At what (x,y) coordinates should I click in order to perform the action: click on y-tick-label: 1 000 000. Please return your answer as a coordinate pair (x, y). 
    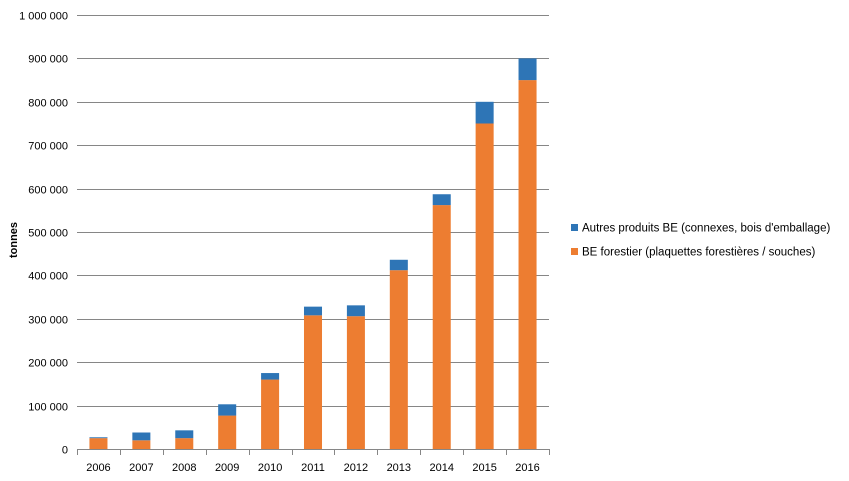
    Looking at the image, I should click on (43, 17).